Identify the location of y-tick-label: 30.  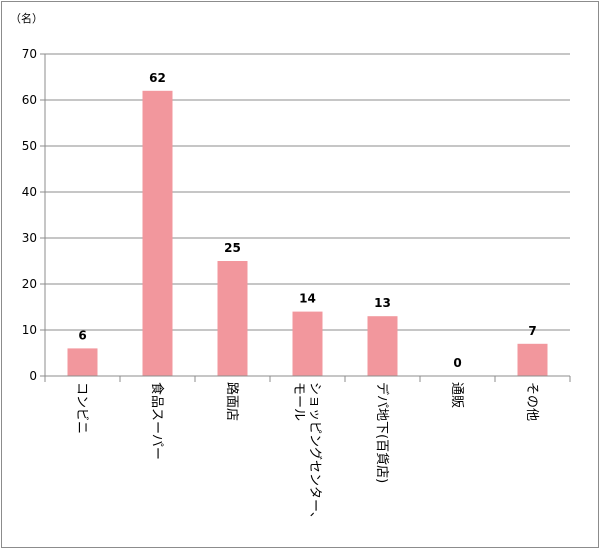
(29, 238).